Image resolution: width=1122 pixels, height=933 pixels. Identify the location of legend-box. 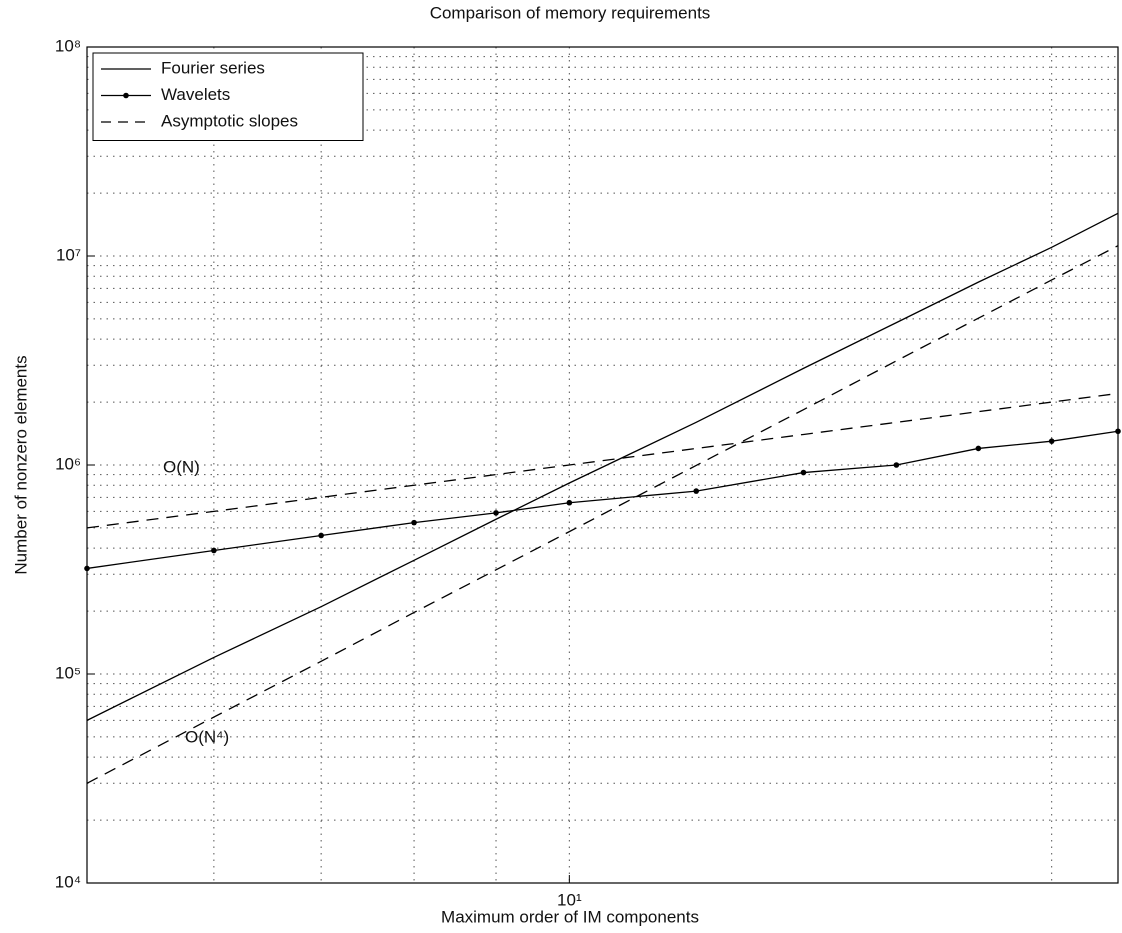
(228, 96).